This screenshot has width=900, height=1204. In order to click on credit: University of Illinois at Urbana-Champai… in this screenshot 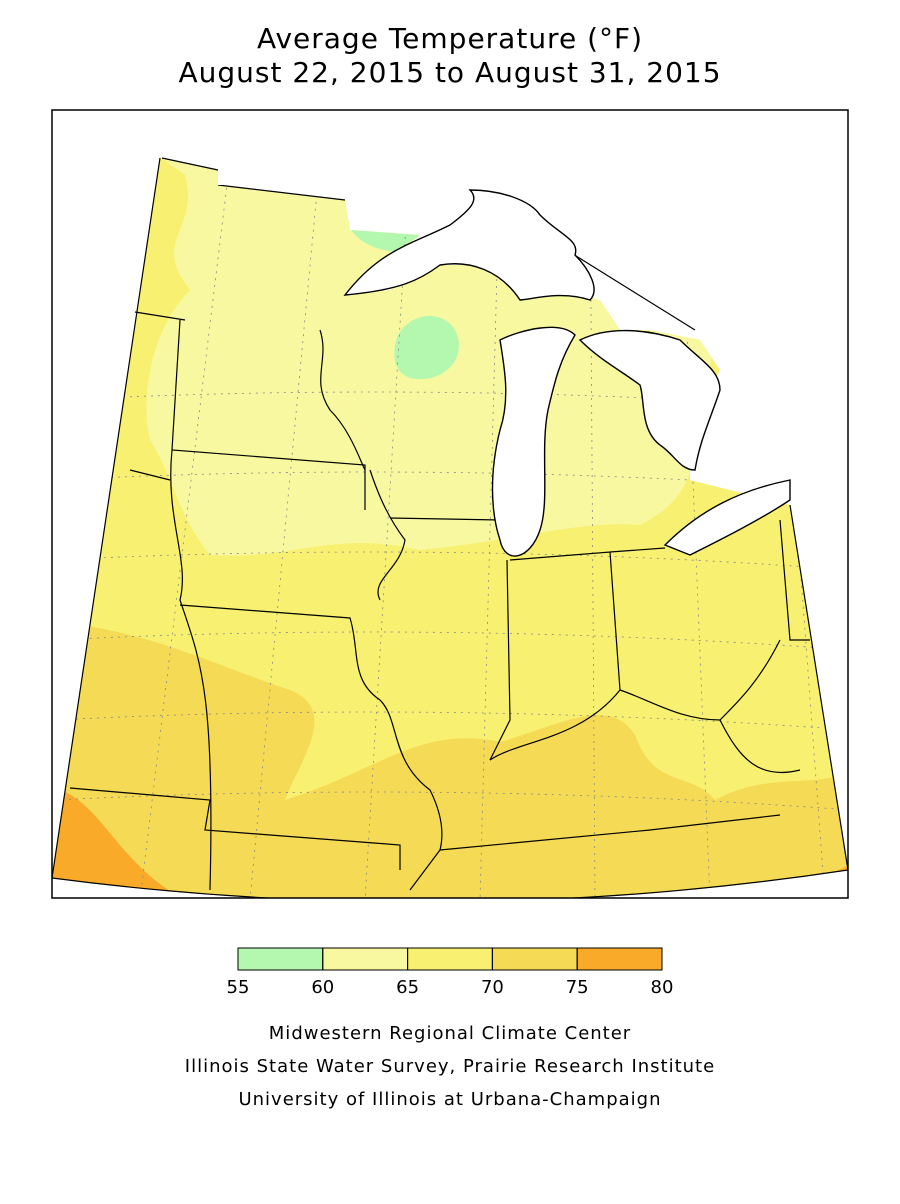, I will do `click(449, 1099)`.